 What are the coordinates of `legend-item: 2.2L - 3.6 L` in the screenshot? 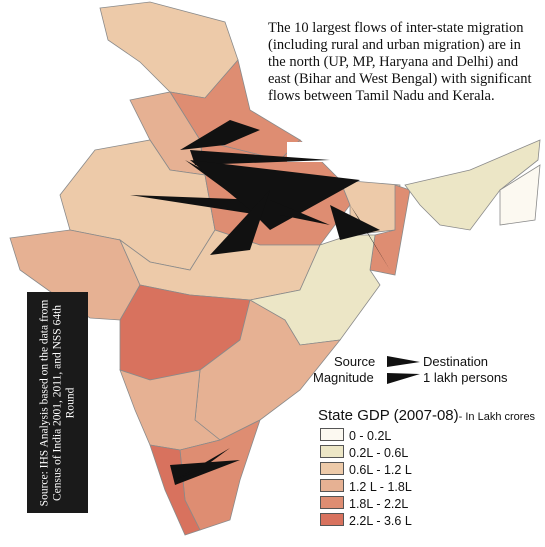 It's located at (366, 520).